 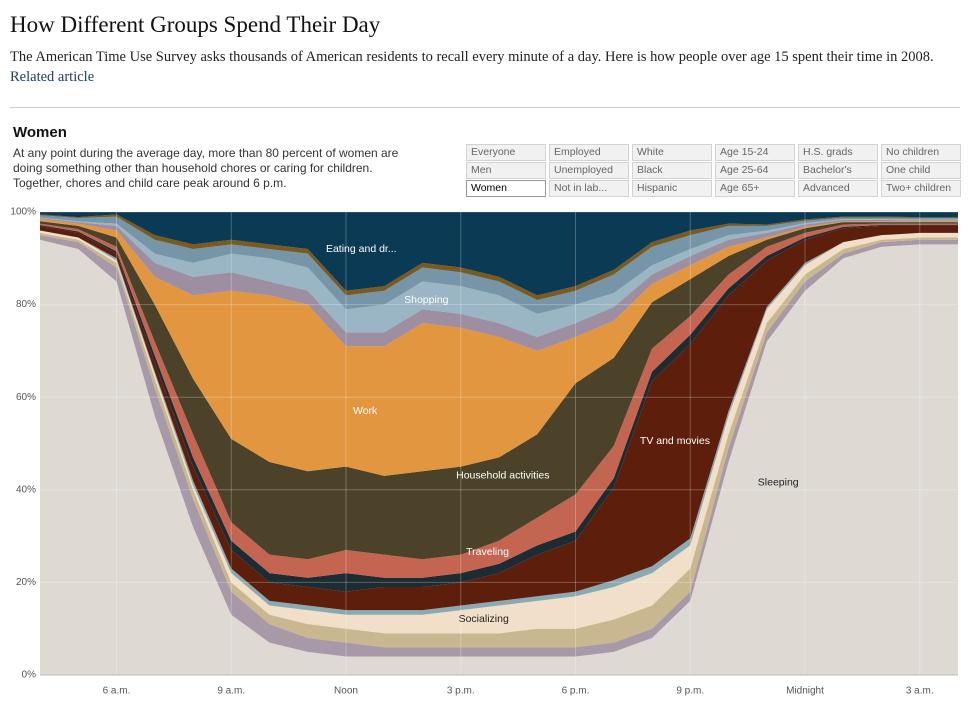 What do you see at coordinates (589, 170) in the screenshot?
I see `filter-button: Unemployed` at bounding box center [589, 170].